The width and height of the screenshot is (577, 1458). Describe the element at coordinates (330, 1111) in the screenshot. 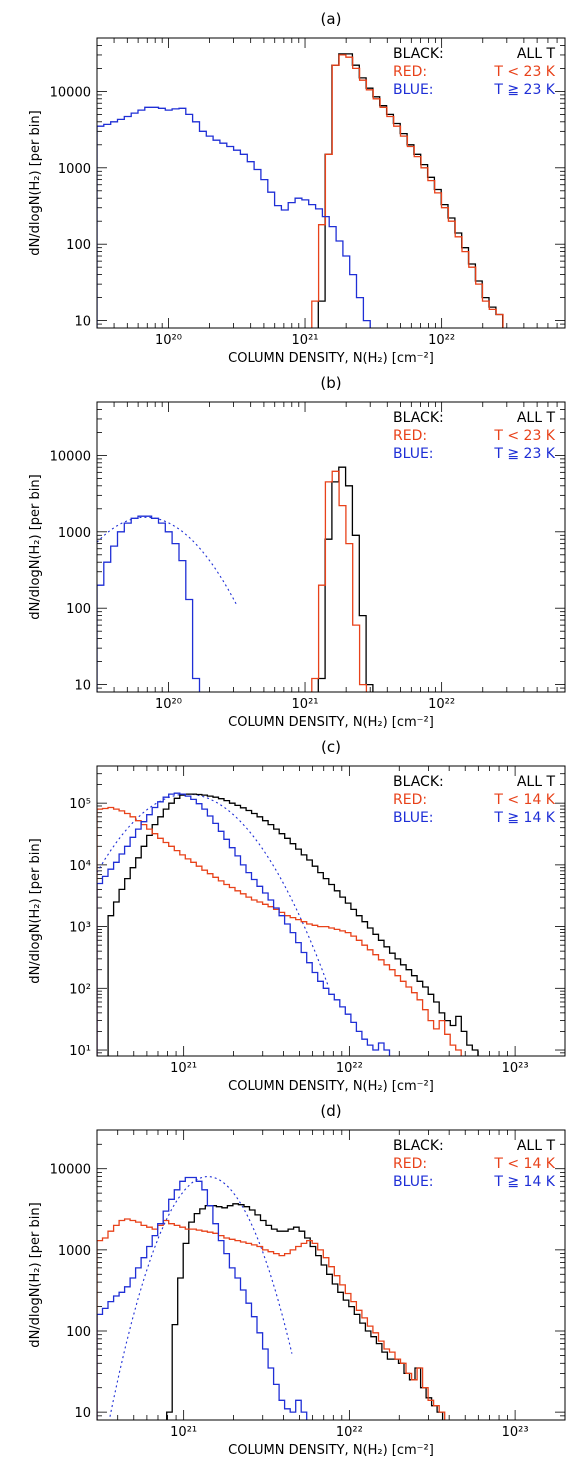

I see `panel-label: (d)` at that location.